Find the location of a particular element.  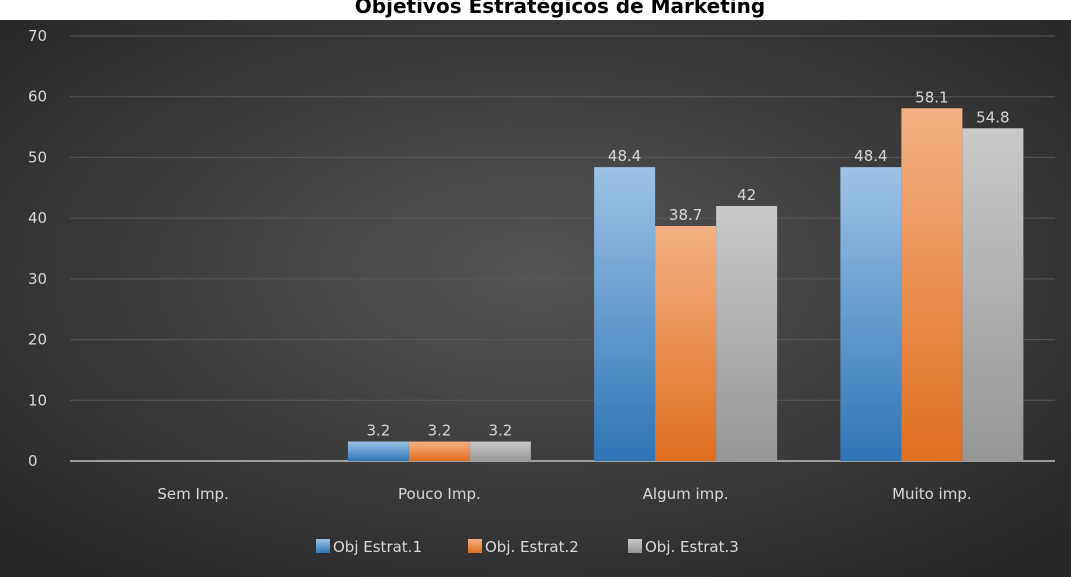

category-label: Sem Imp. is located at coordinates (192, 494).